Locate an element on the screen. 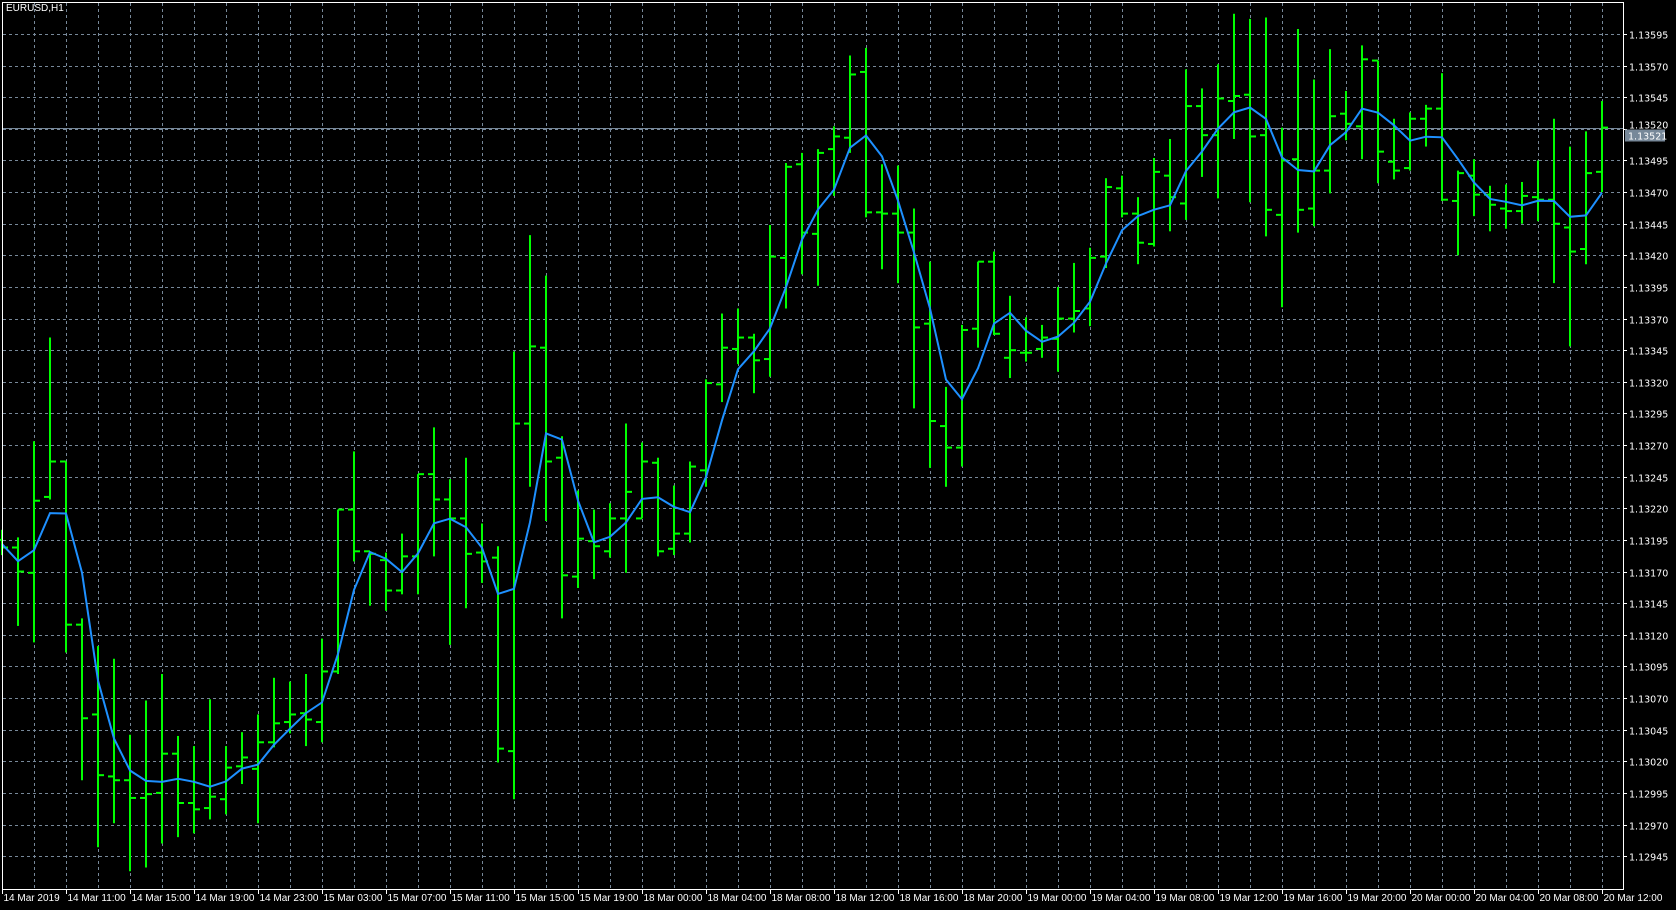 The height and width of the screenshot is (910, 1676). x-tick-label: 14 Mar 2019 is located at coordinates (32, 898).